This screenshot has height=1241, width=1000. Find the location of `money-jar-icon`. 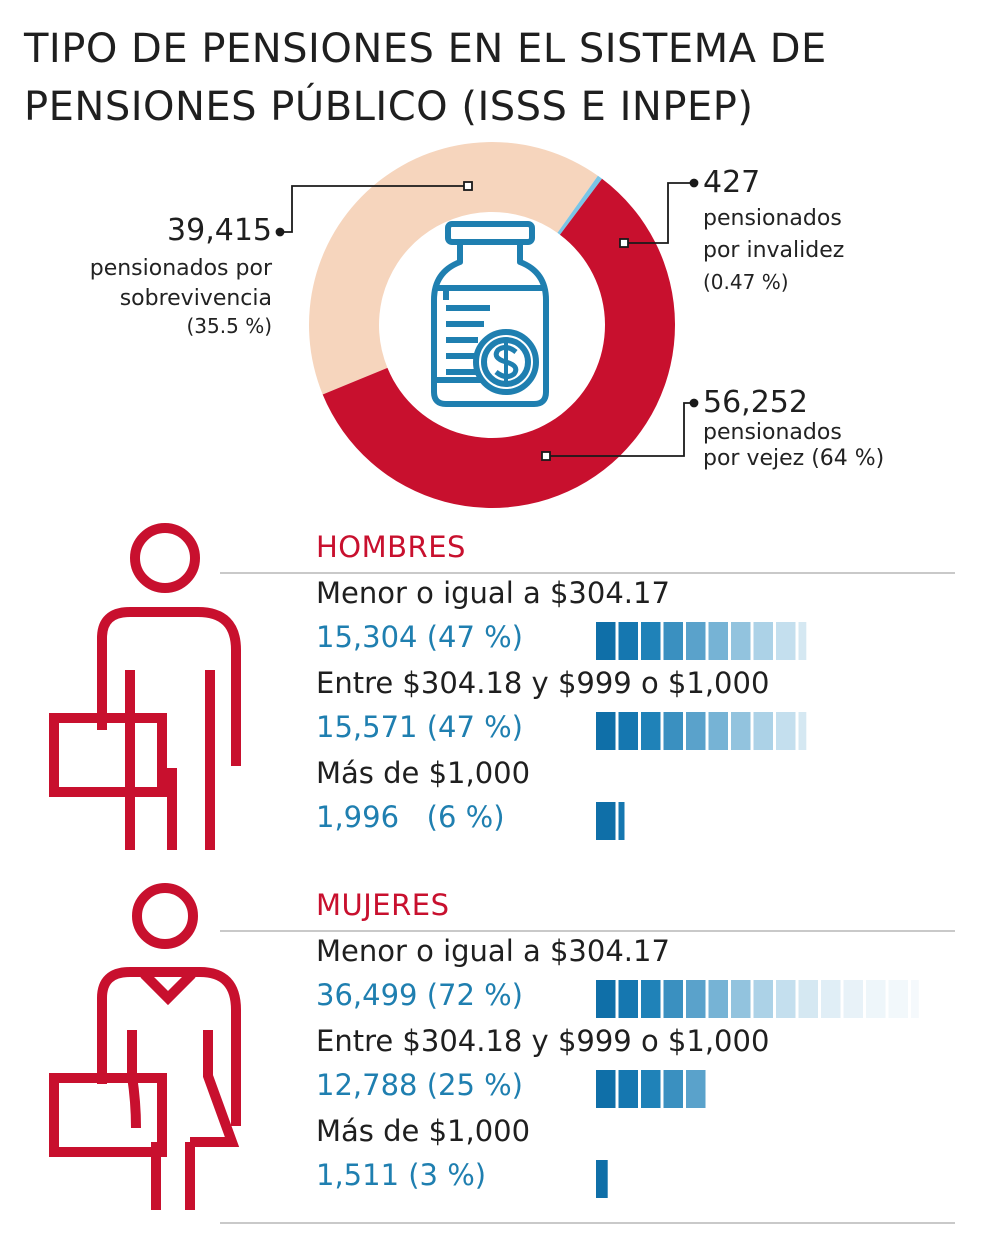

money-jar-icon is located at coordinates (490, 314).